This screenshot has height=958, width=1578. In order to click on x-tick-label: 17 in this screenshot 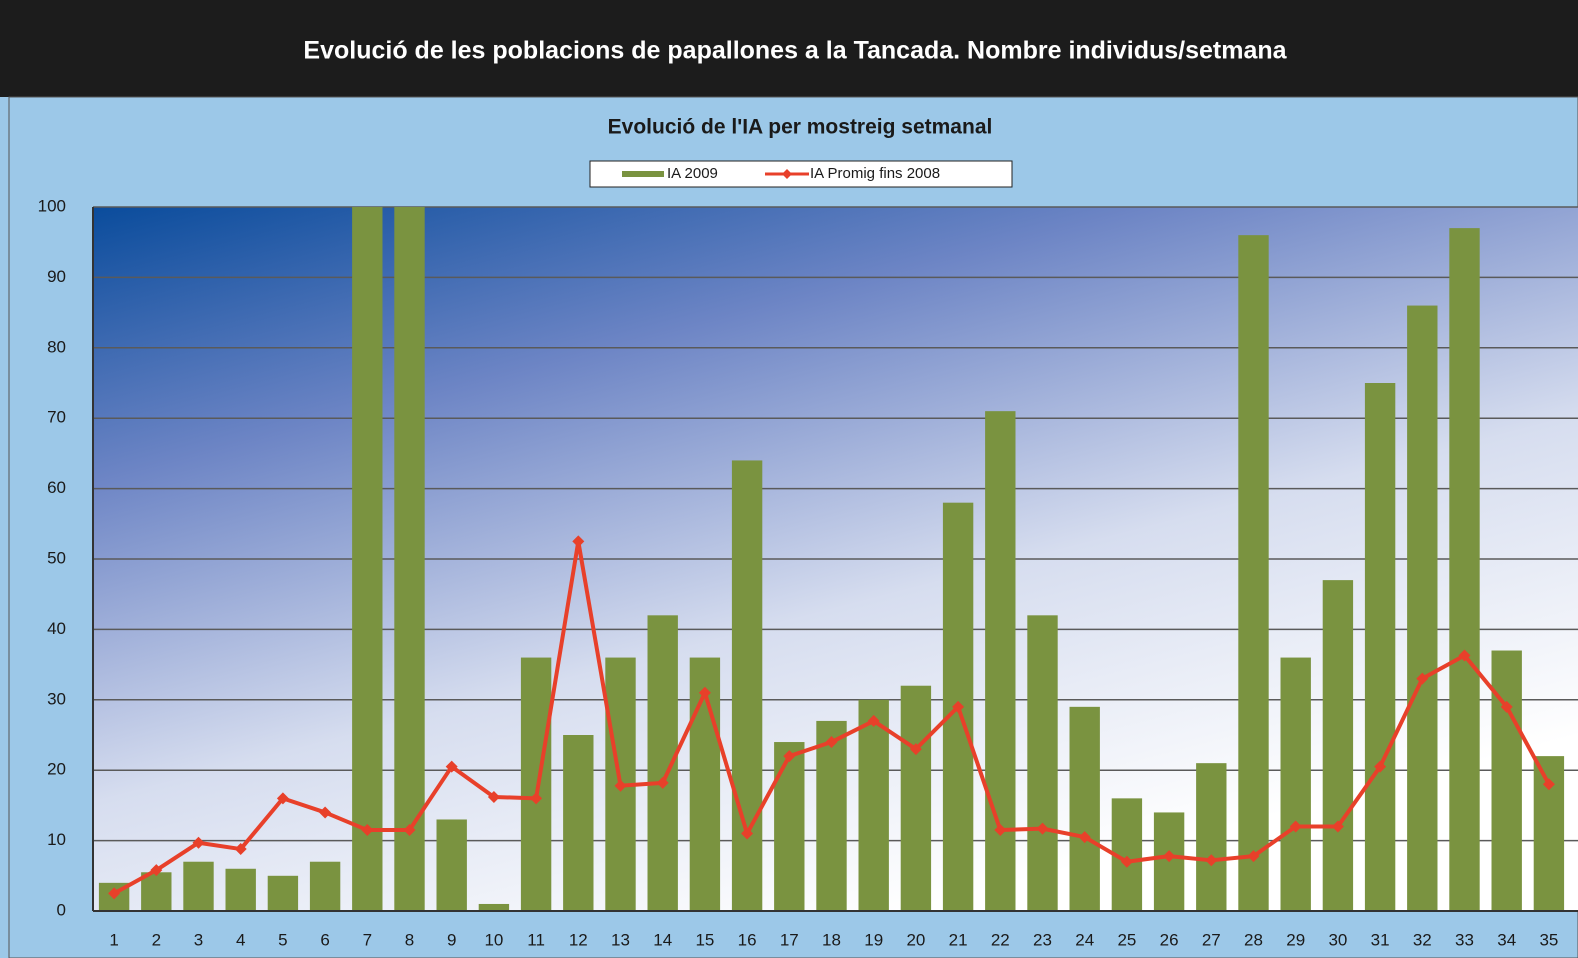, I will do `click(789, 939)`.